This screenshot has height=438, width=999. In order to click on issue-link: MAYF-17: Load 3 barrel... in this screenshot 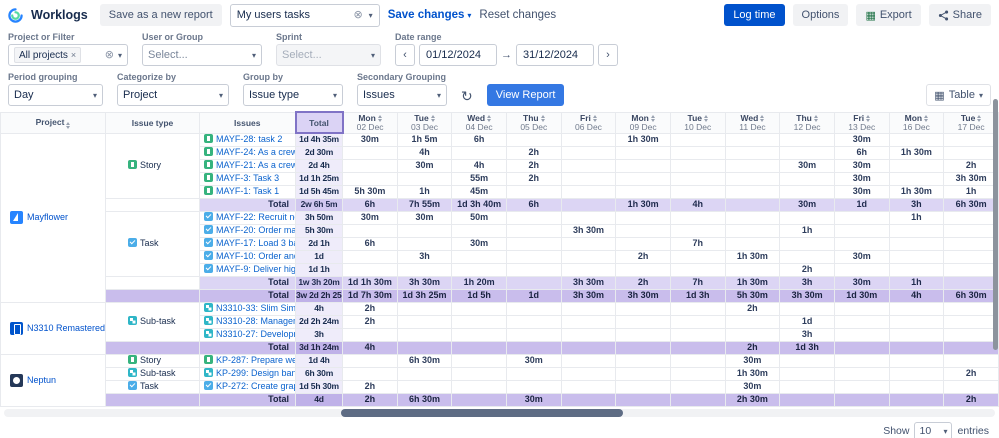, I will do `click(255, 243)`.